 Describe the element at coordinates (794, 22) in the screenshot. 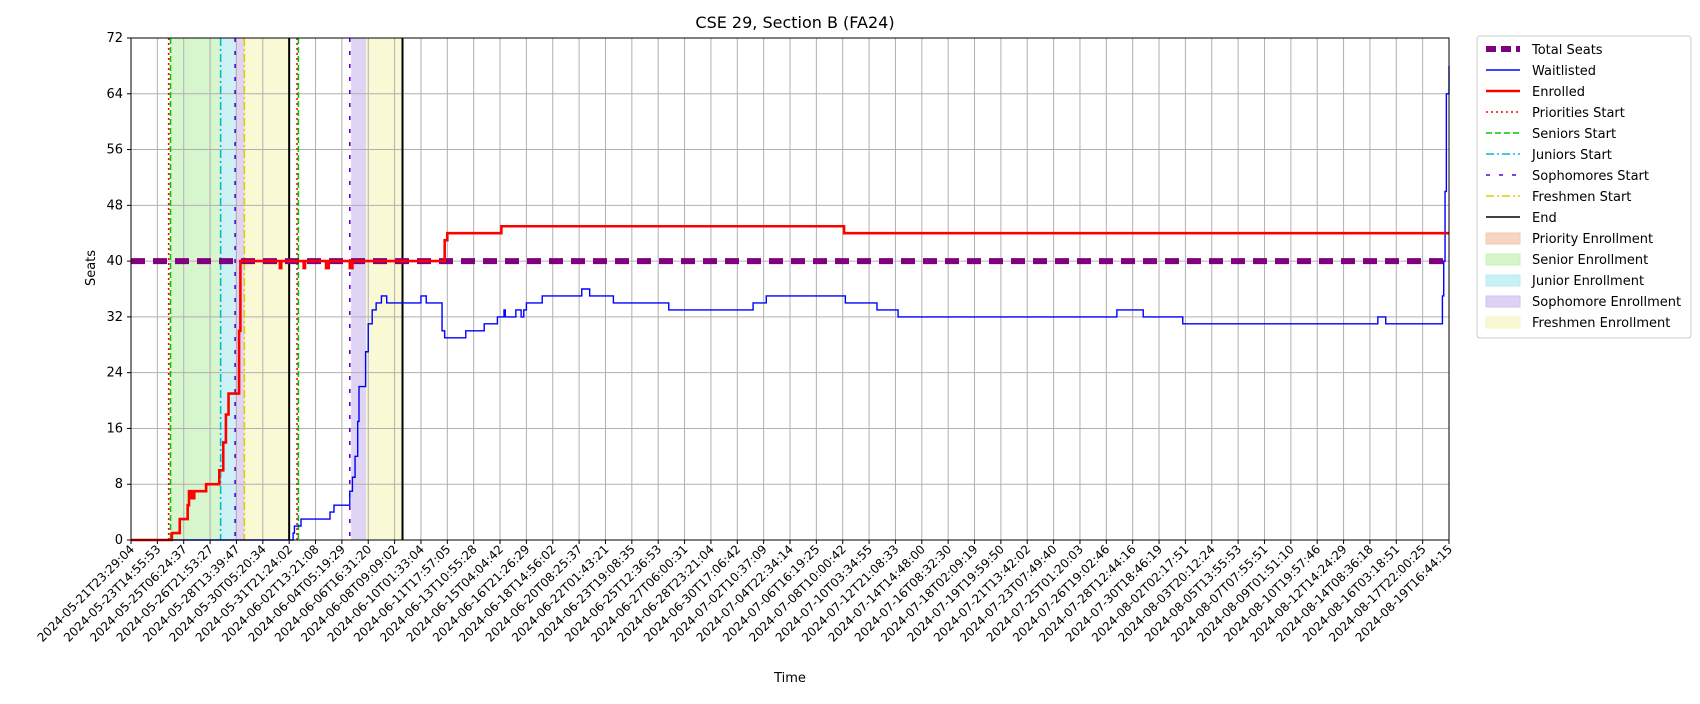

I see `chart-title: CSE 29, Section B (FA24)` at that location.